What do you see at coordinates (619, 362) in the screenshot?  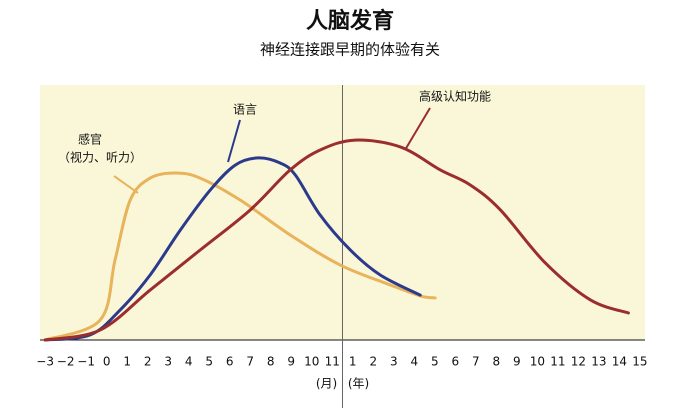 I see `x-tick-label: 14` at bounding box center [619, 362].